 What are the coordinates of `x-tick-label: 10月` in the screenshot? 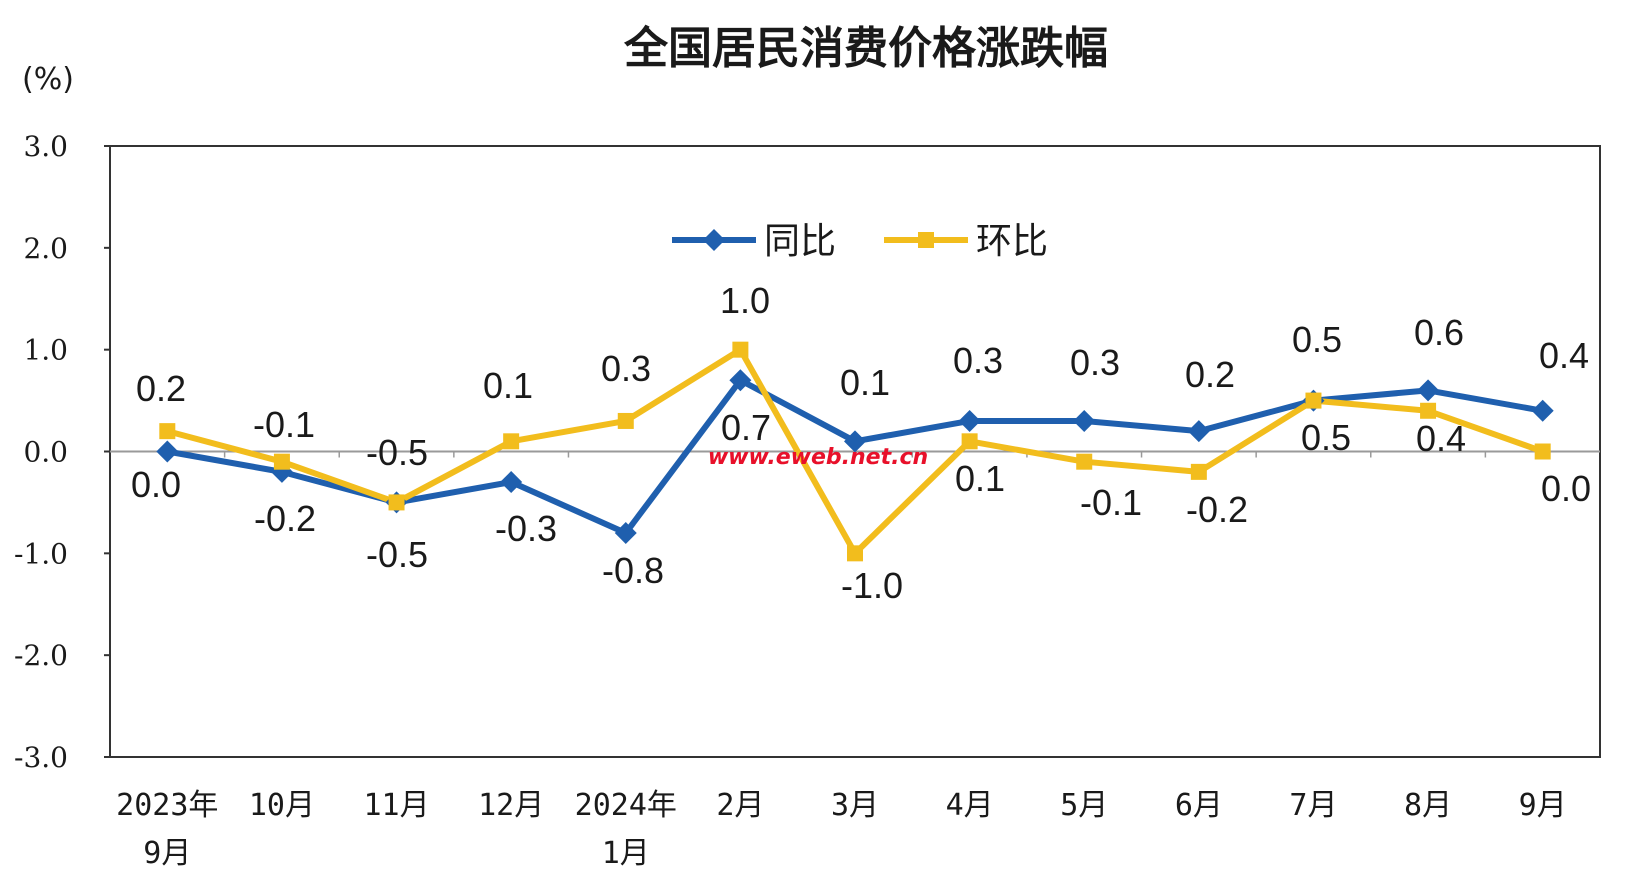 It's located at (282, 805).